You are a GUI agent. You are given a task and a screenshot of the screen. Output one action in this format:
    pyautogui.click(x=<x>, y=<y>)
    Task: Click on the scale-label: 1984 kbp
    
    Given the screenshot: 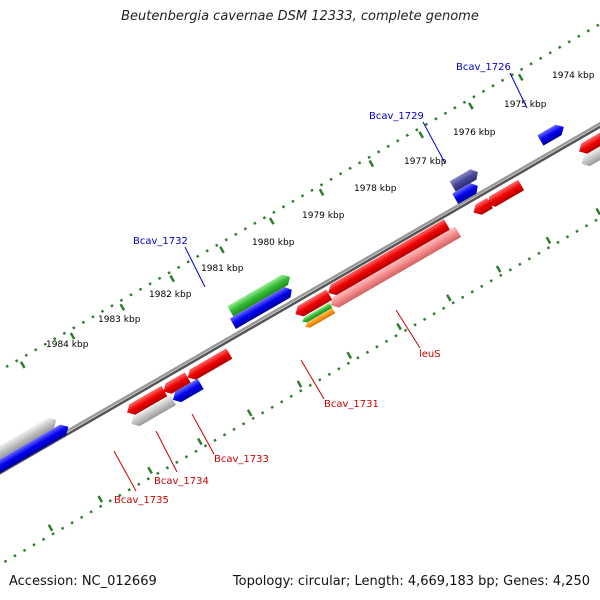 What is the action you would take?
    pyautogui.click(x=67, y=345)
    